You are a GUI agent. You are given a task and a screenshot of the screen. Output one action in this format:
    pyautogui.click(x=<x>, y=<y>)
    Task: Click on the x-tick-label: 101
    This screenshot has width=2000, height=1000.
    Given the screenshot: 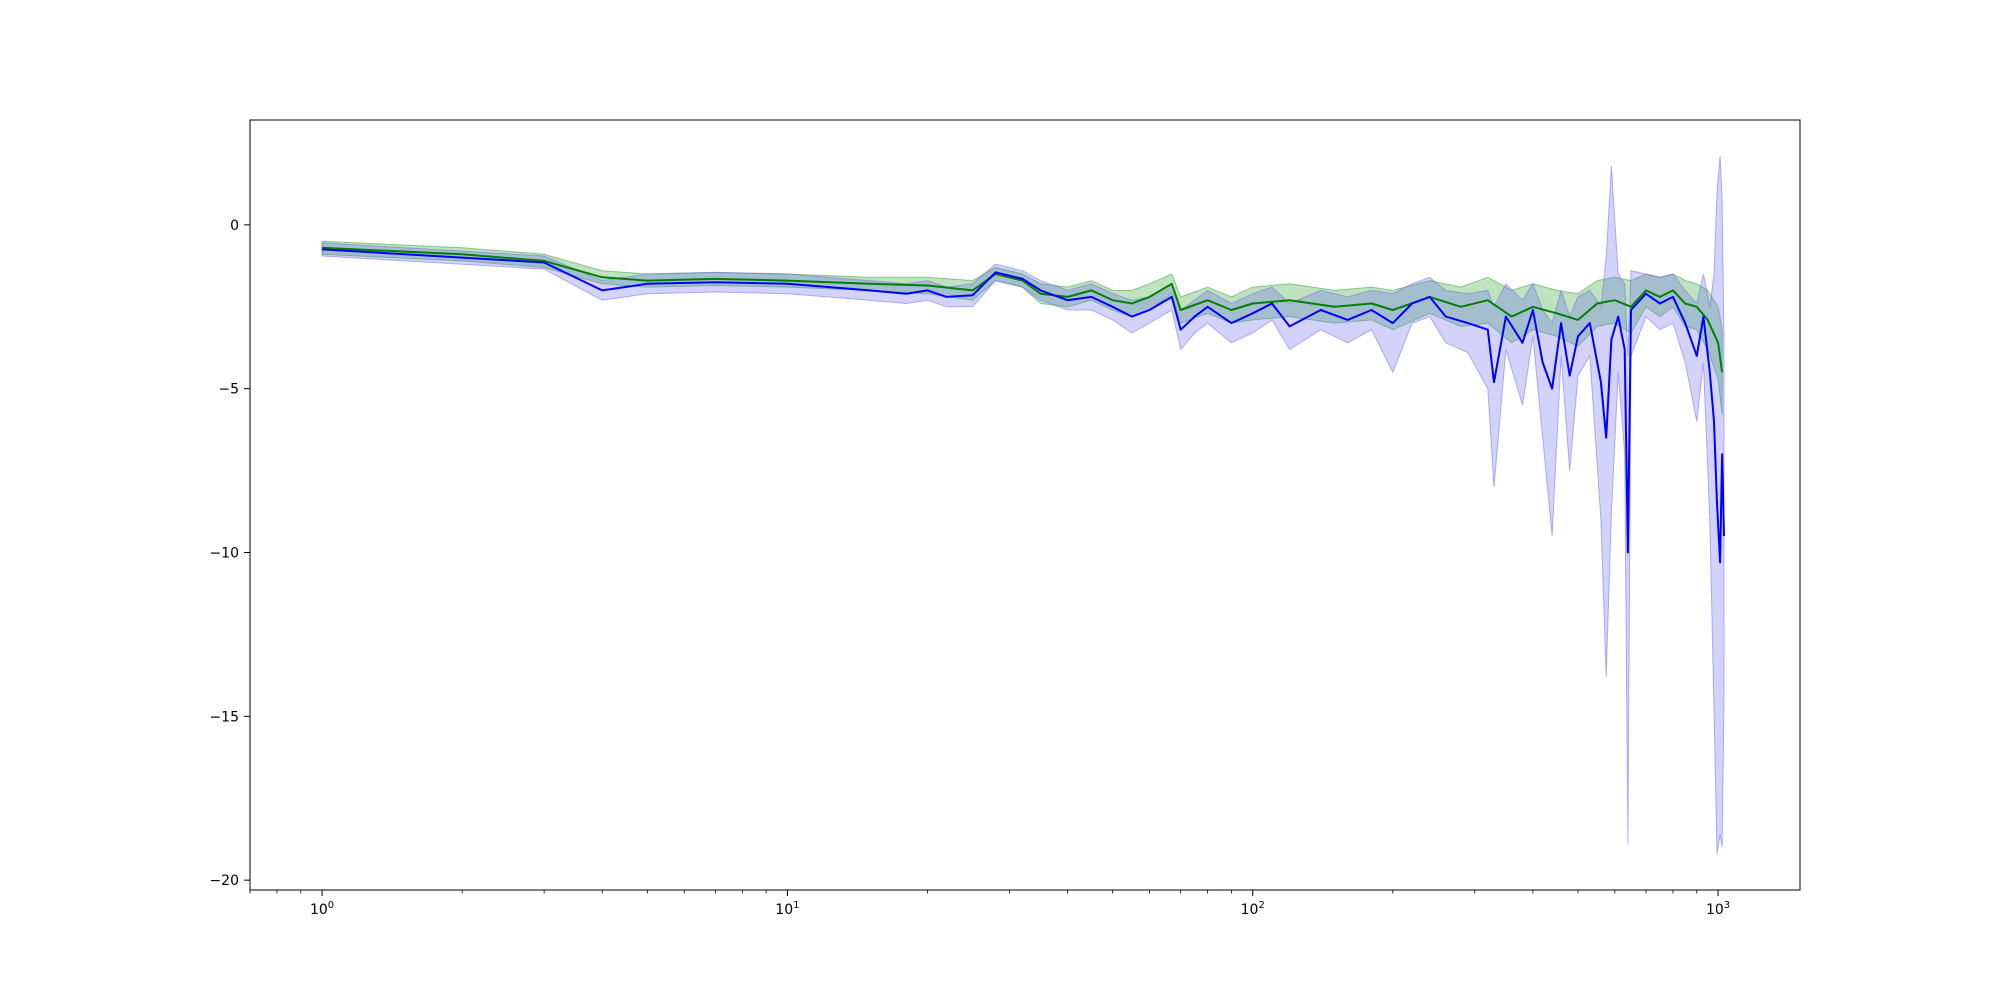 What is the action you would take?
    pyautogui.click(x=787, y=909)
    